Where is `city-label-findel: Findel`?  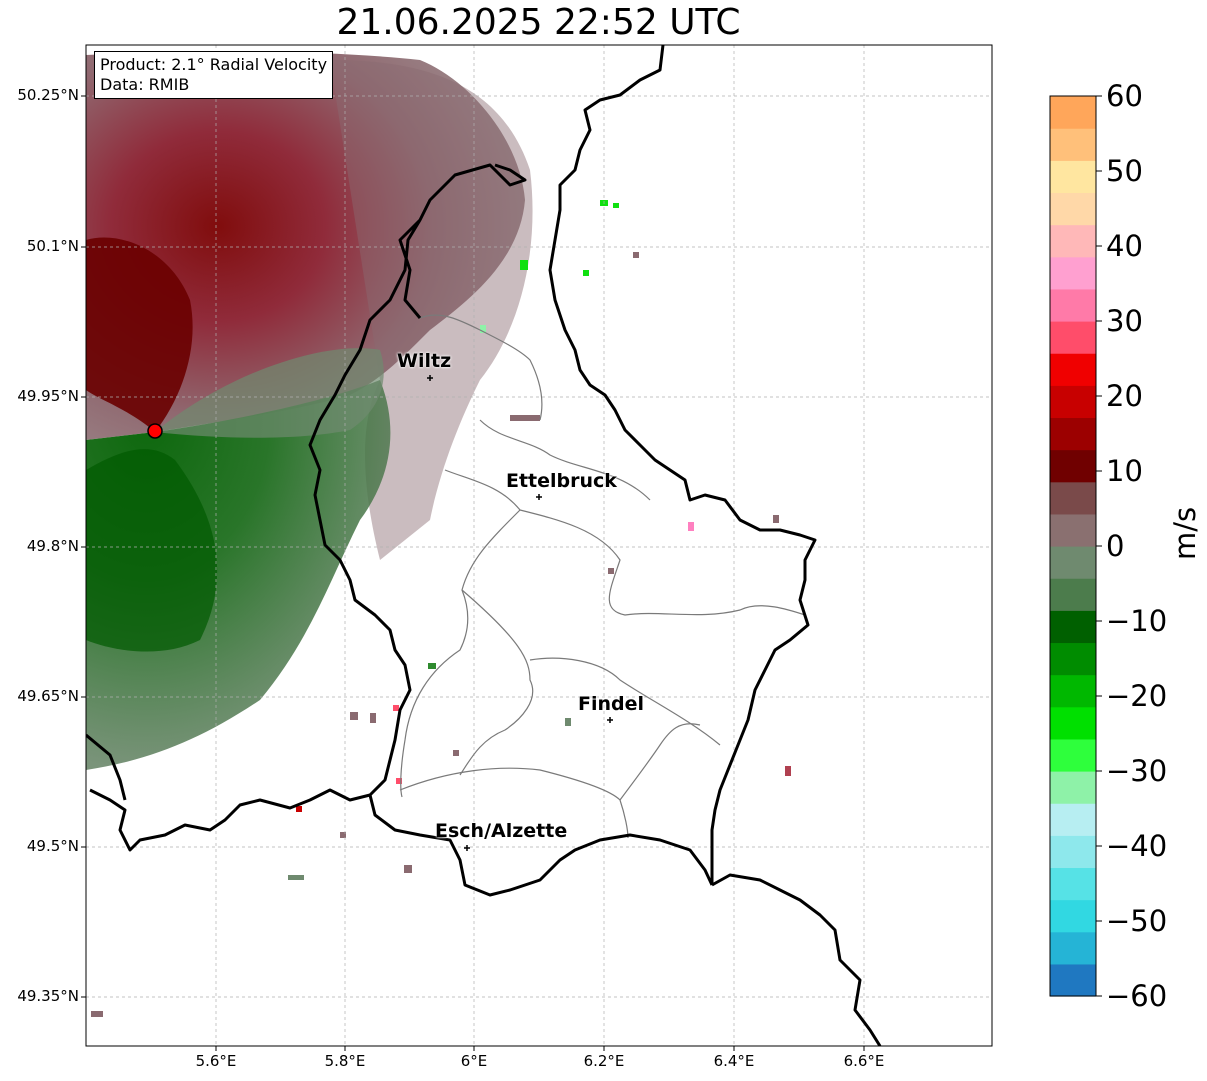 city-label-findel: Findel is located at coordinates (611, 704).